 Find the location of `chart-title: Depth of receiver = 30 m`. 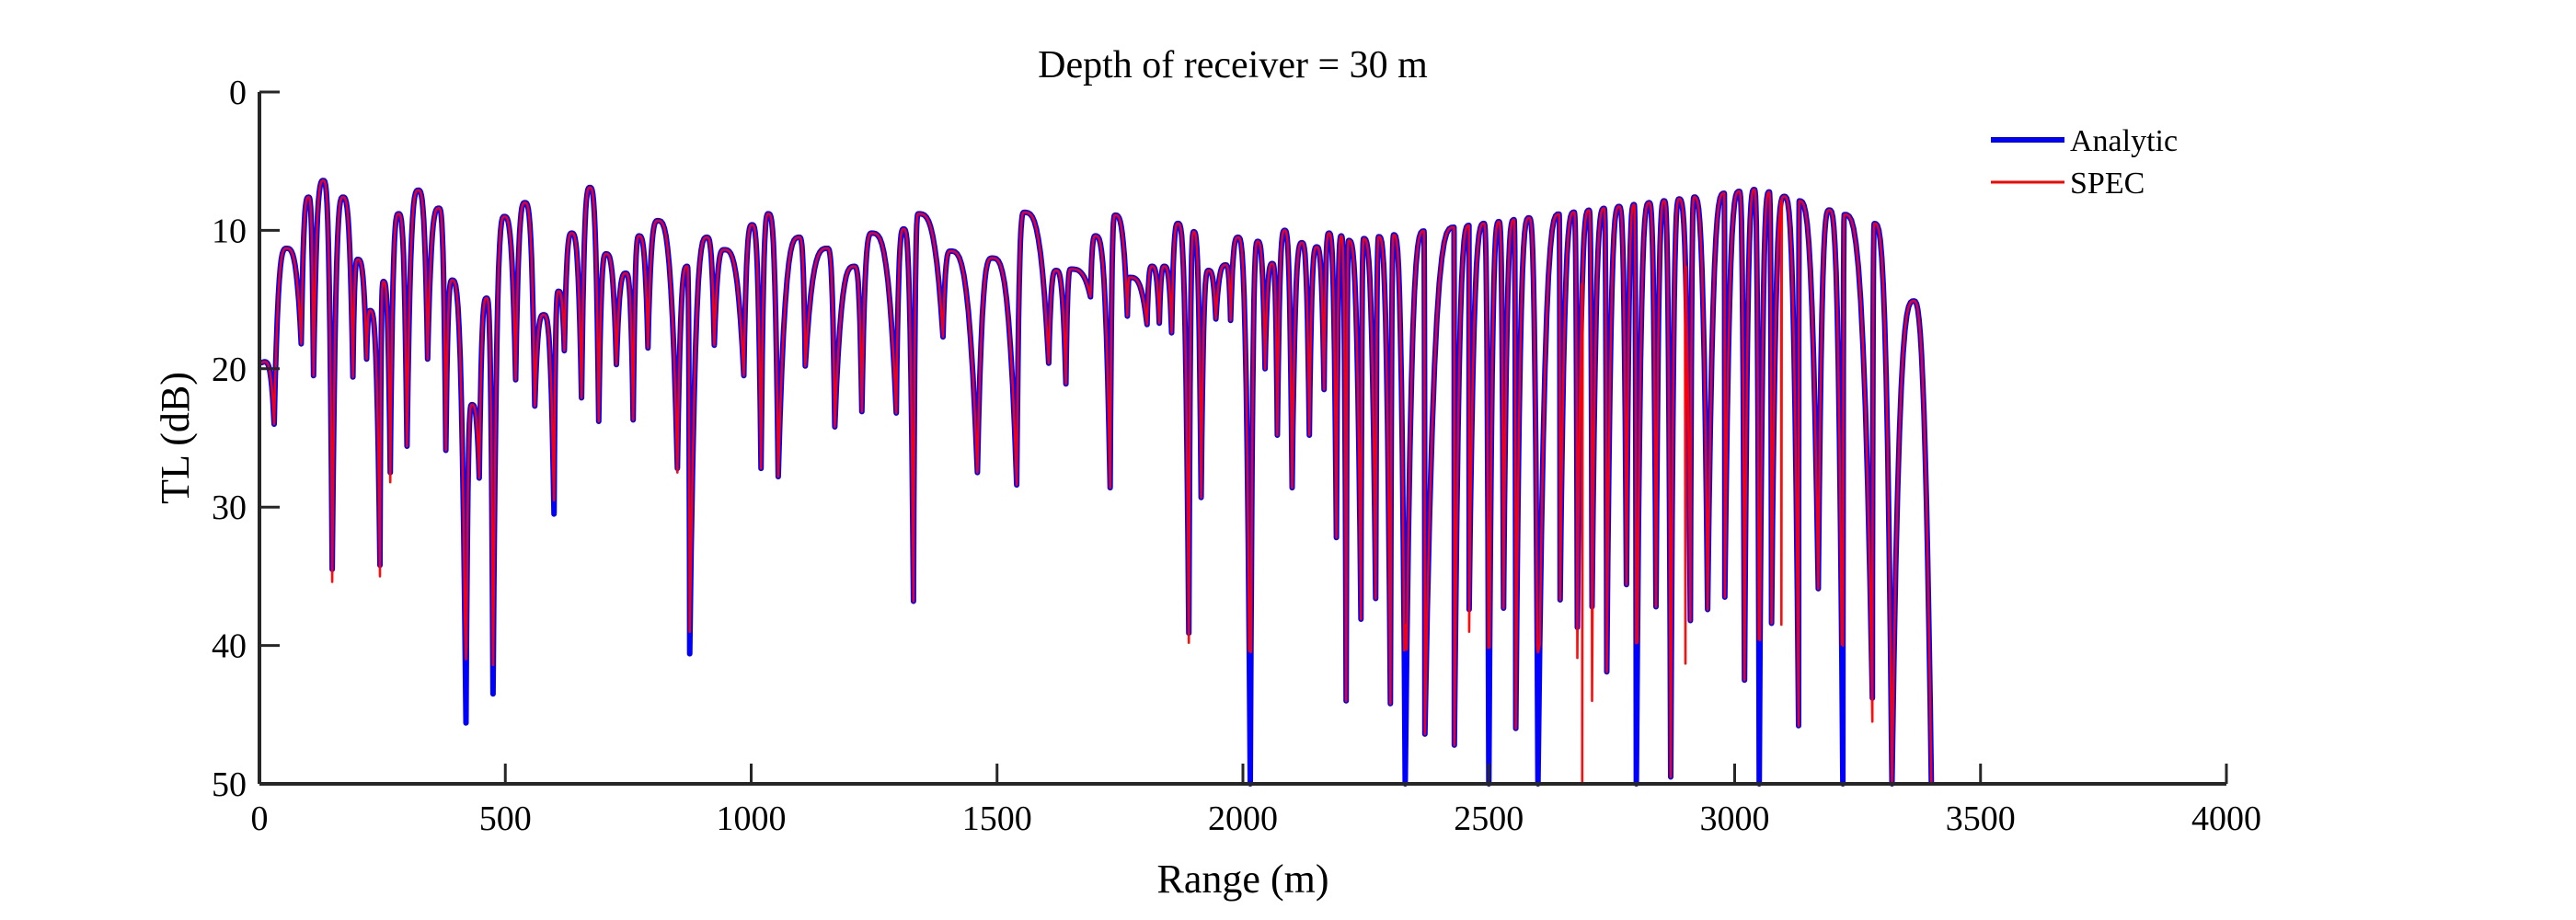

chart-title: Depth of receiver = 30 m is located at coordinates (1233, 65).